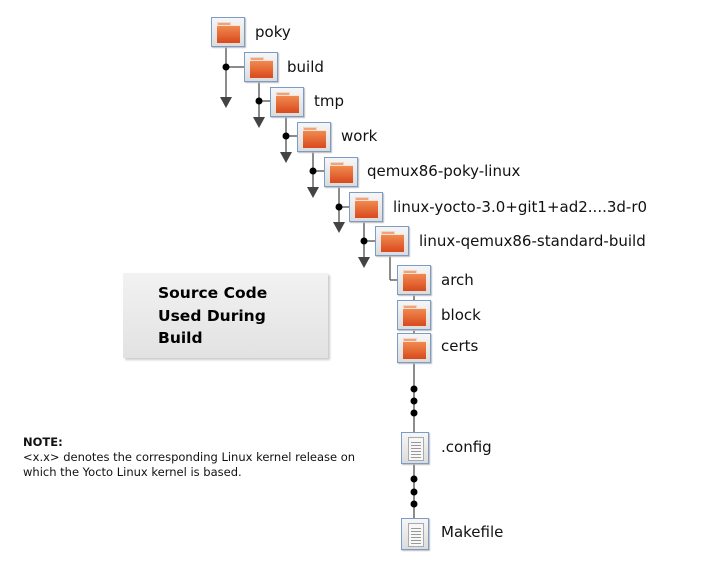  What do you see at coordinates (457, 280) in the screenshot?
I see `folder-label: arch` at bounding box center [457, 280].